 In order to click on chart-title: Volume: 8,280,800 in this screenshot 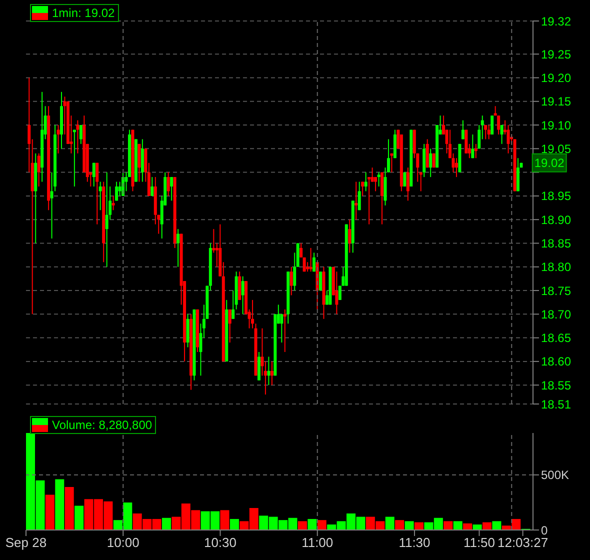, I will do `click(102, 425)`.